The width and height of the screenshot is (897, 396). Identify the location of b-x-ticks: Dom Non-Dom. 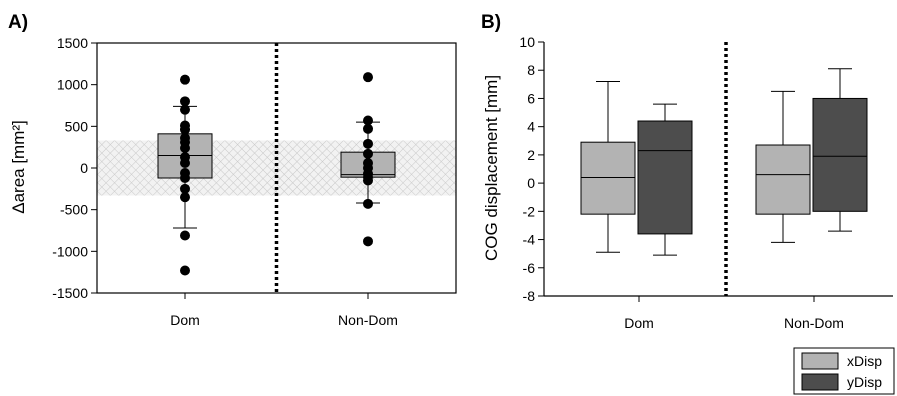
(734, 313).